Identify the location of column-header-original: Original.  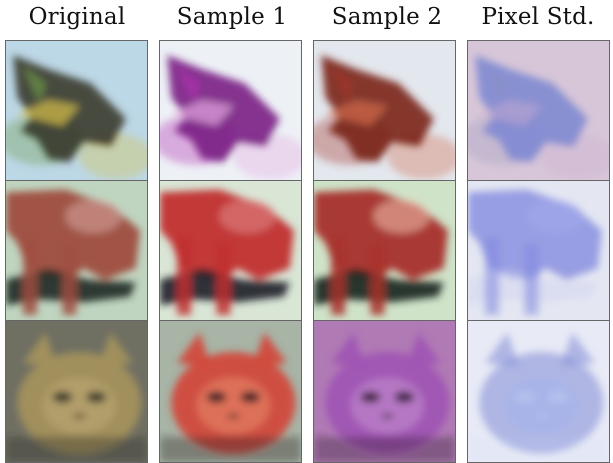
(77, 17).